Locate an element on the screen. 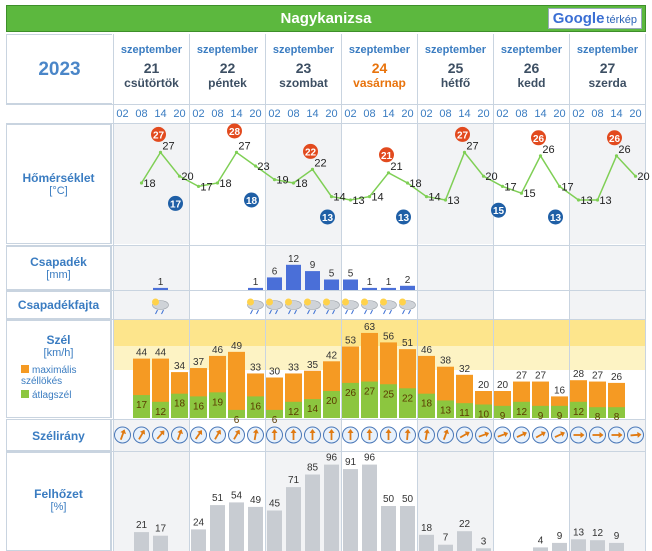  cloud-unit: [%] is located at coordinates (58, 507).